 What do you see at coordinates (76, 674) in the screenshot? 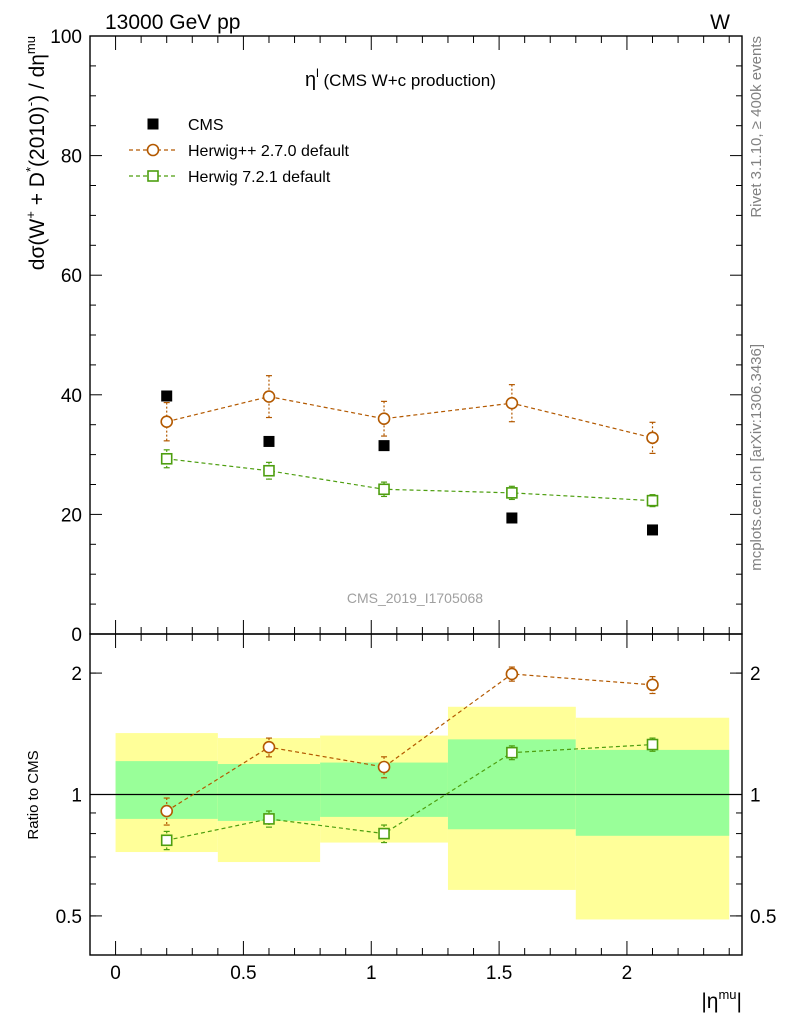
I see `ratio-ytick-label-left-2: 2` at bounding box center [76, 674].